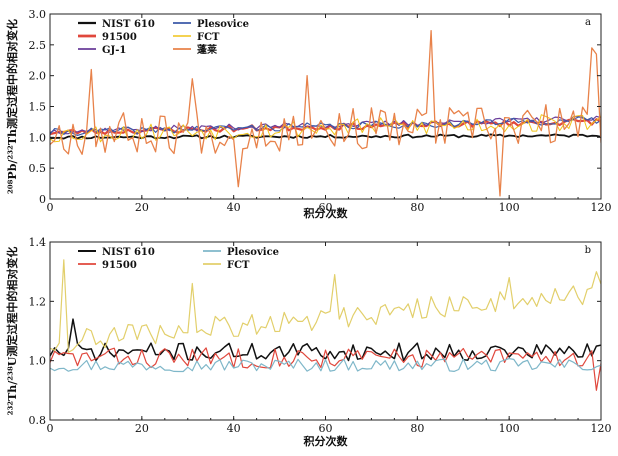 This screenshot has width=618, height=456. Describe the element at coordinates (207, 49) in the screenshot. I see `legend-label: 蓬莱` at that location.